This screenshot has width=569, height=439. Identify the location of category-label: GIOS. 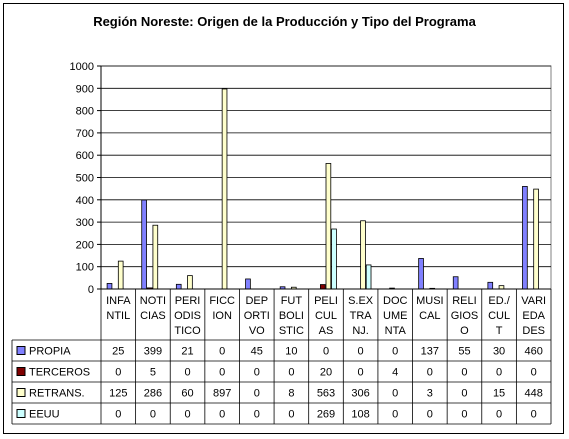
(465, 316).